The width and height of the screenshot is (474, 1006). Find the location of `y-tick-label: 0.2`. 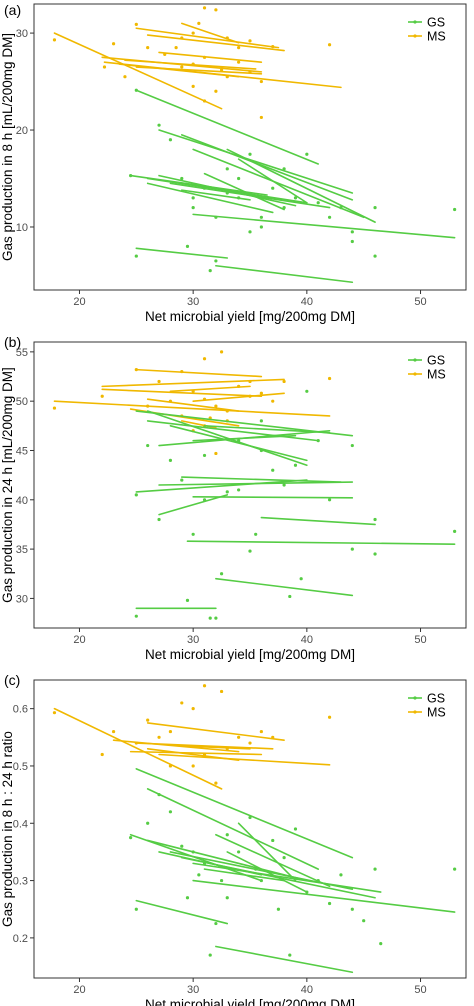

y-tick-label: 0.2 is located at coordinates (20, 939).